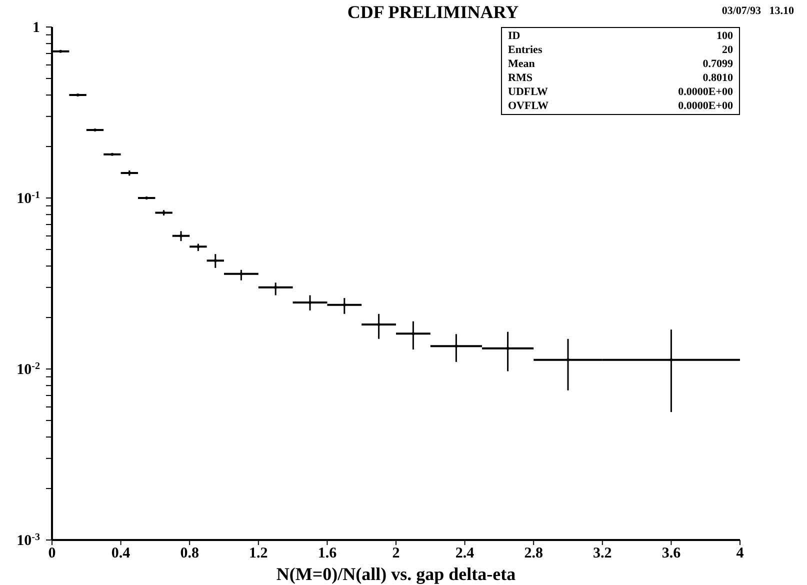 This screenshot has width=807, height=585. I want to click on y-tick-label: 10$^{-3}$, so click(28, 540).